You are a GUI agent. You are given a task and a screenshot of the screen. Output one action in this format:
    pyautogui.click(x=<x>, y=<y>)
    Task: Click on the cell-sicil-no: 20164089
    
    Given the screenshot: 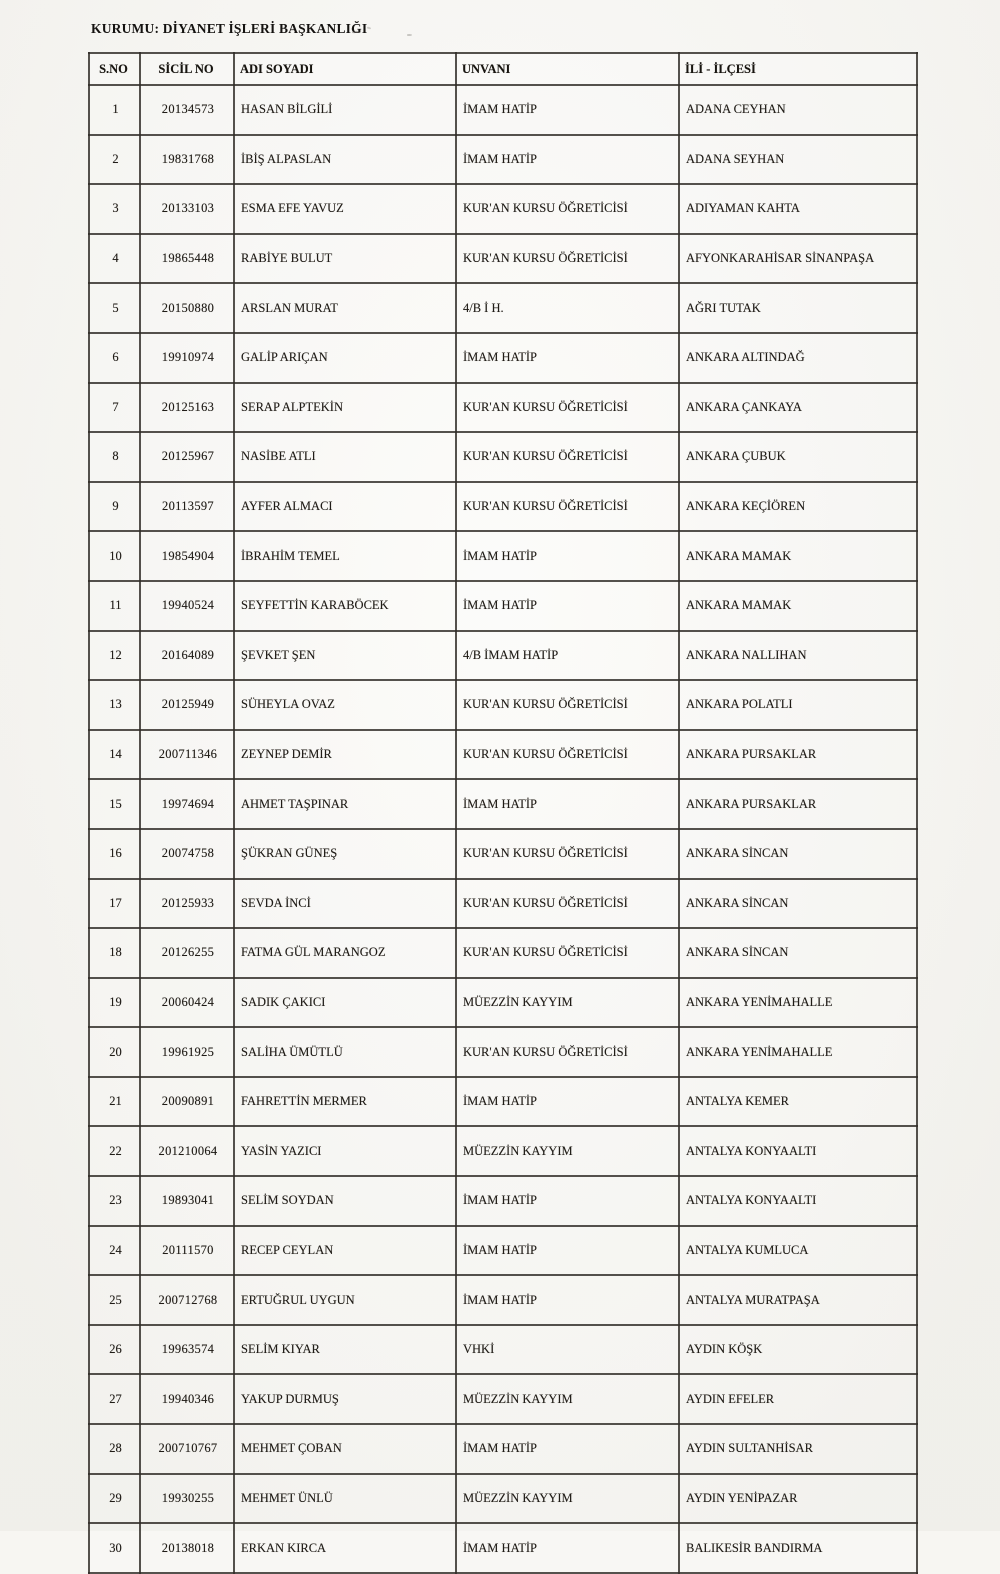 What is the action you would take?
    pyautogui.click(x=187, y=655)
    